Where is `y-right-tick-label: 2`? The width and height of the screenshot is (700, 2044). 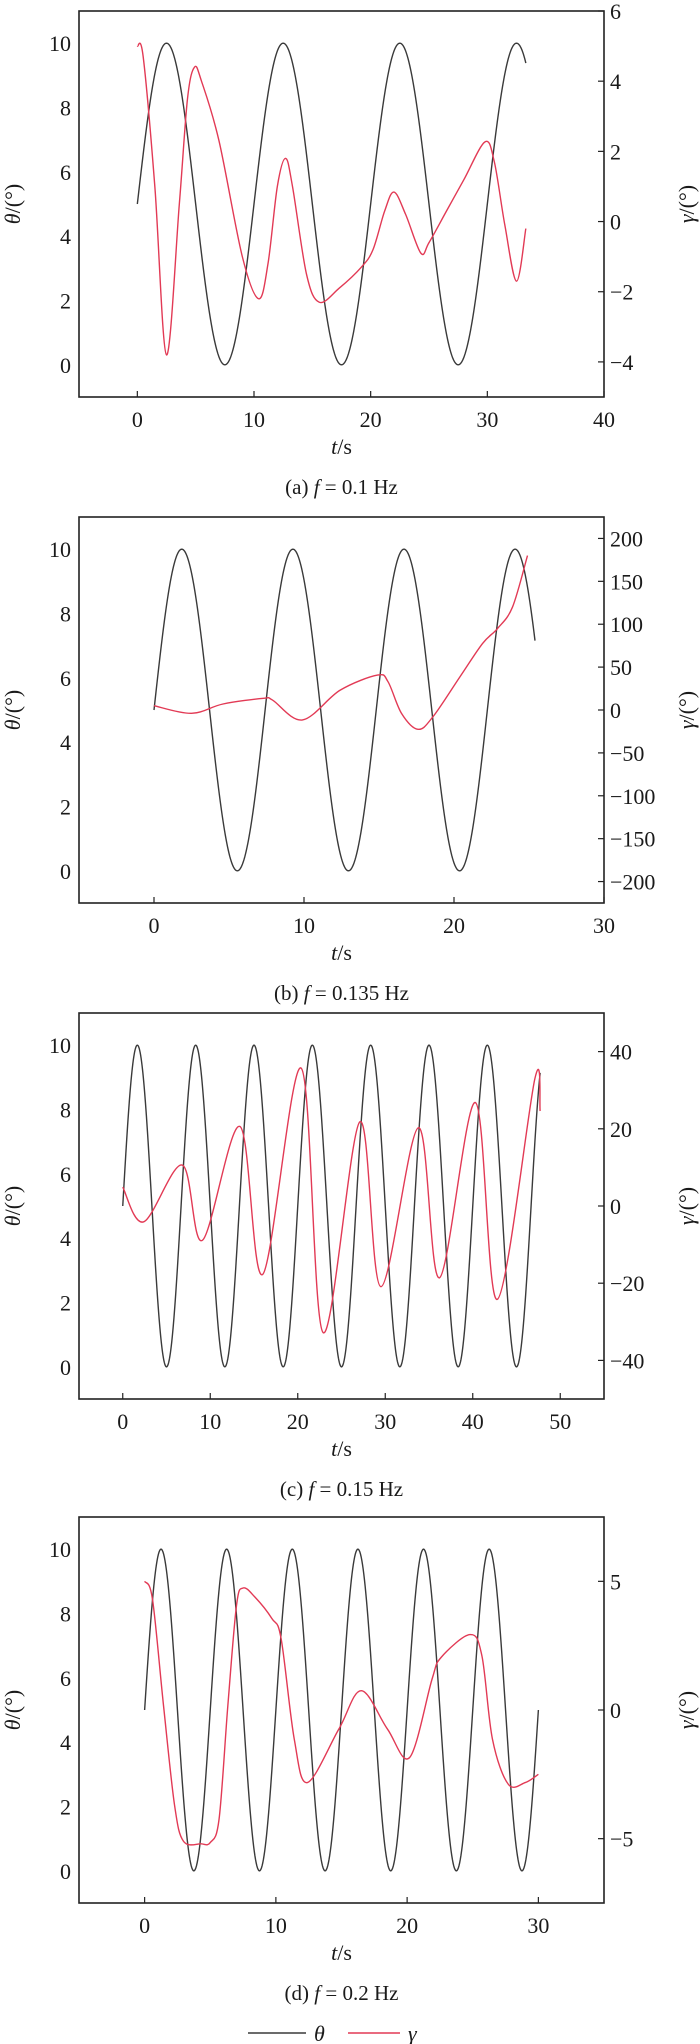
y-right-tick-label: 2 is located at coordinates (615, 151).